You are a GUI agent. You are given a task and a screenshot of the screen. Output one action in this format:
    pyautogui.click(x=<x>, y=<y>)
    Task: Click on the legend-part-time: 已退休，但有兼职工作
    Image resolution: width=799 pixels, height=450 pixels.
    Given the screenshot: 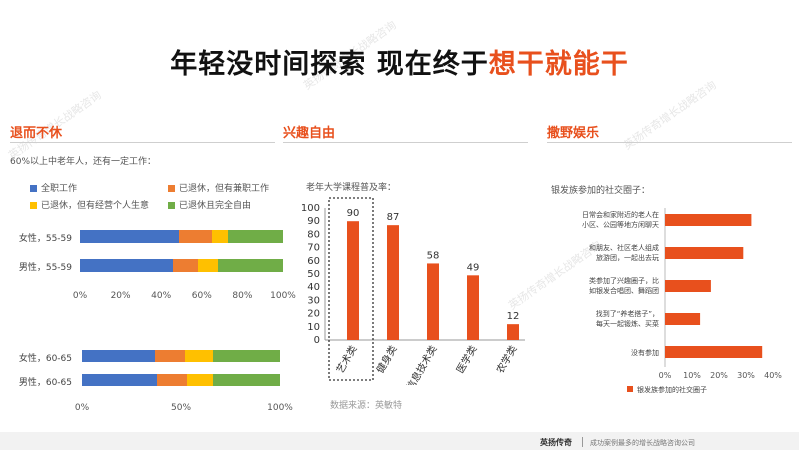 What is the action you would take?
    pyautogui.click(x=218, y=187)
    